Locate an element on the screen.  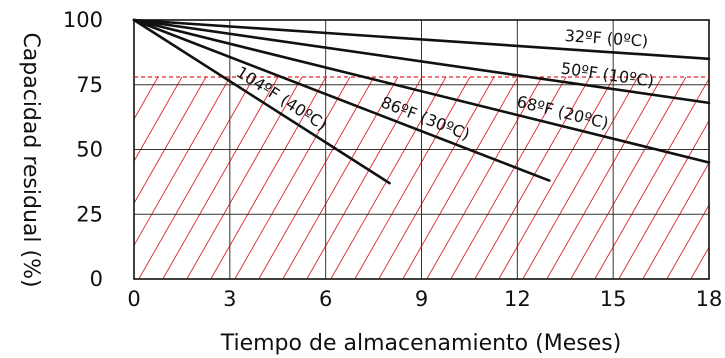
series-label: 104ºF (40ºC) is located at coordinates (282, 98).